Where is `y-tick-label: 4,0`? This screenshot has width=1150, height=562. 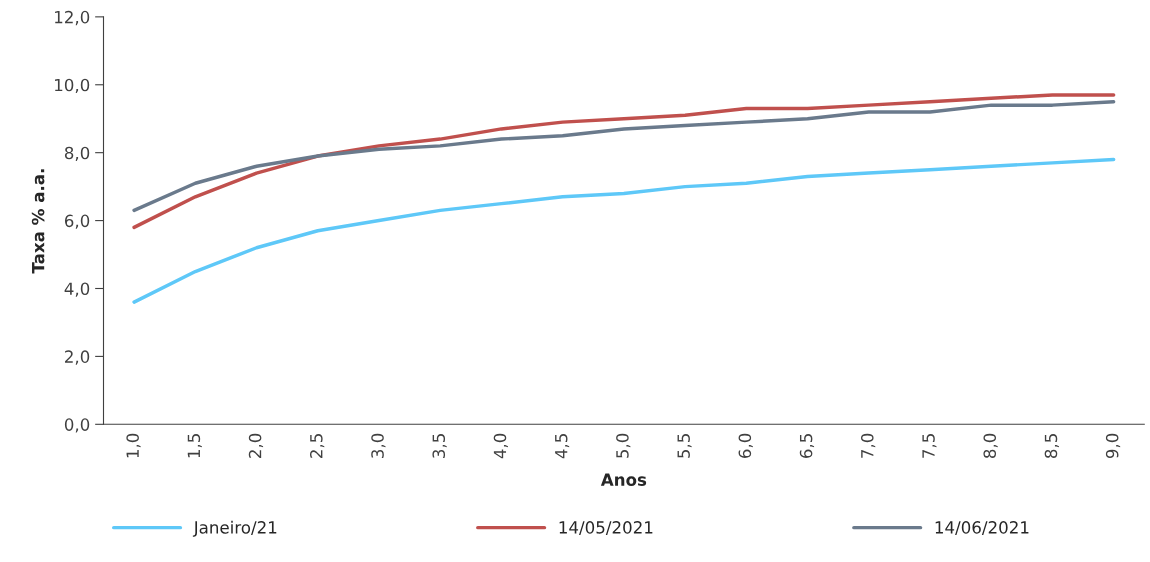
y-tick-label: 4,0 is located at coordinates (77, 289).